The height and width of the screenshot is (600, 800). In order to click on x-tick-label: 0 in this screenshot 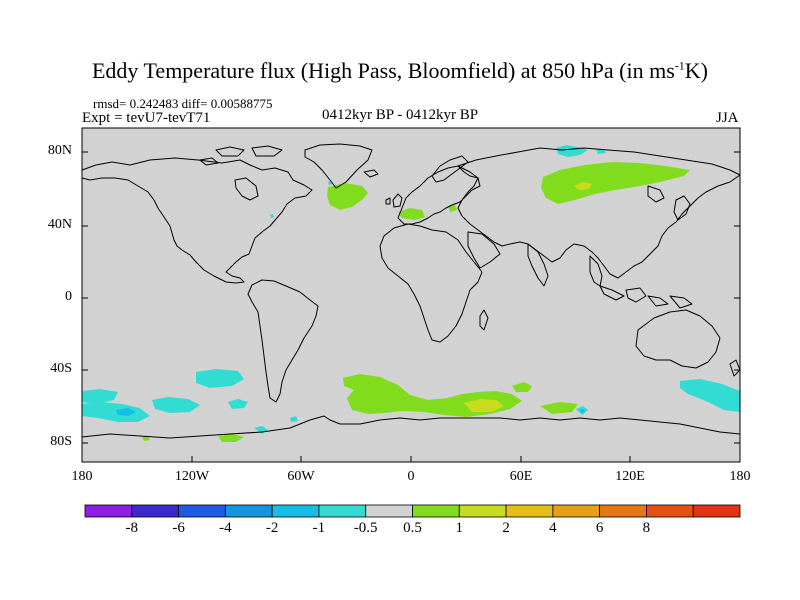, I will do `click(411, 476)`.